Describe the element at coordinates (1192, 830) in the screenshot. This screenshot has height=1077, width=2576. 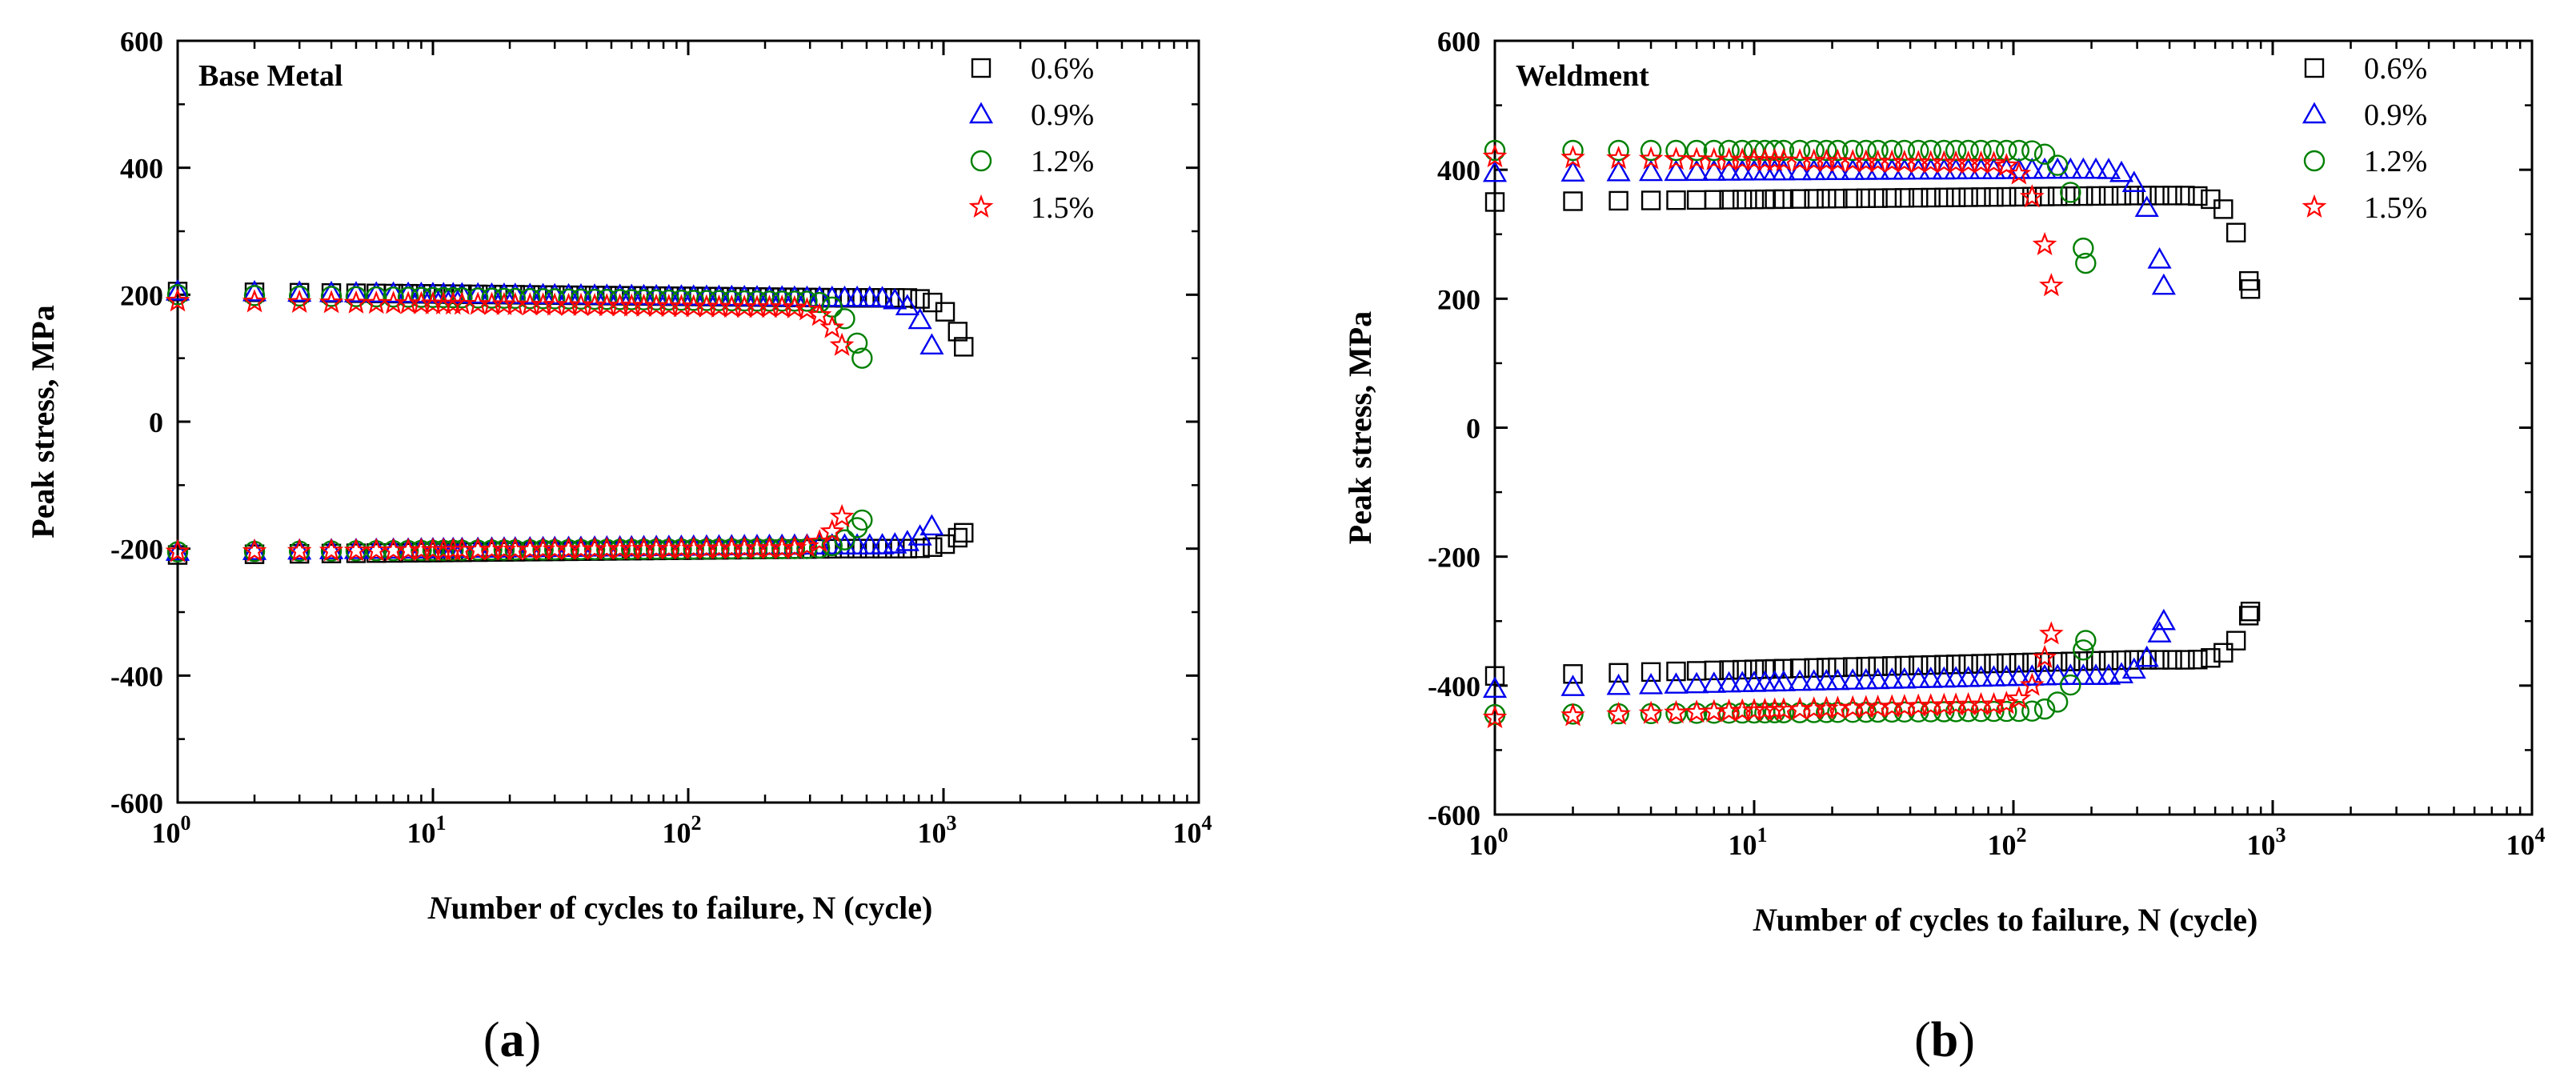
I see `x-tick-label: 10⁴` at that location.